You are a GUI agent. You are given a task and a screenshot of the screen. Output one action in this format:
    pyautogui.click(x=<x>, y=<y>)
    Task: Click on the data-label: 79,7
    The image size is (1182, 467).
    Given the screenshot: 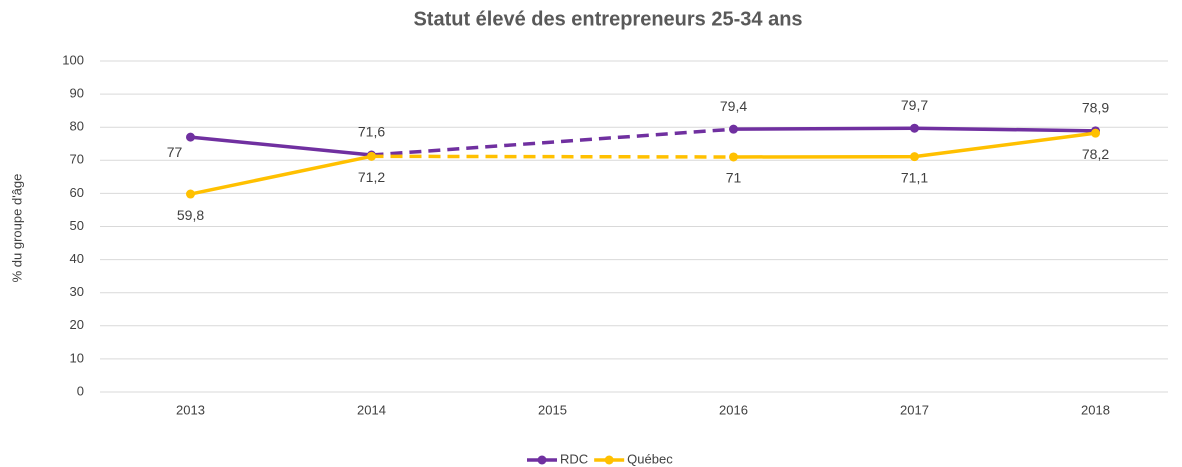 What is the action you would take?
    pyautogui.click(x=914, y=105)
    